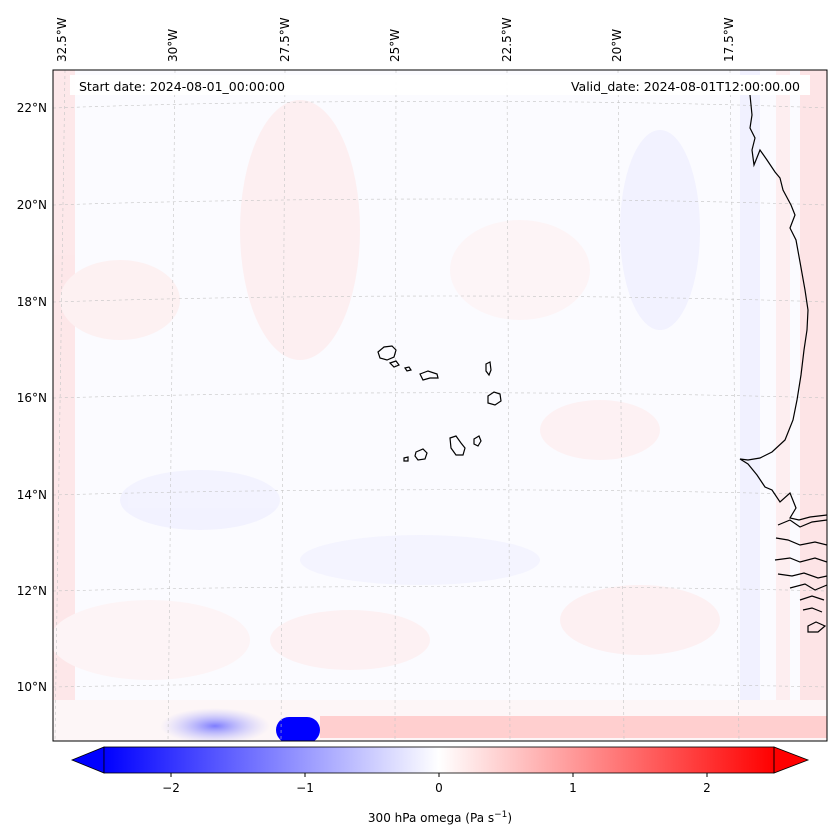 This screenshot has height=839, width=837. Describe the element at coordinates (285, 39) in the screenshot. I see `lon-label: 27.5°W` at that location.